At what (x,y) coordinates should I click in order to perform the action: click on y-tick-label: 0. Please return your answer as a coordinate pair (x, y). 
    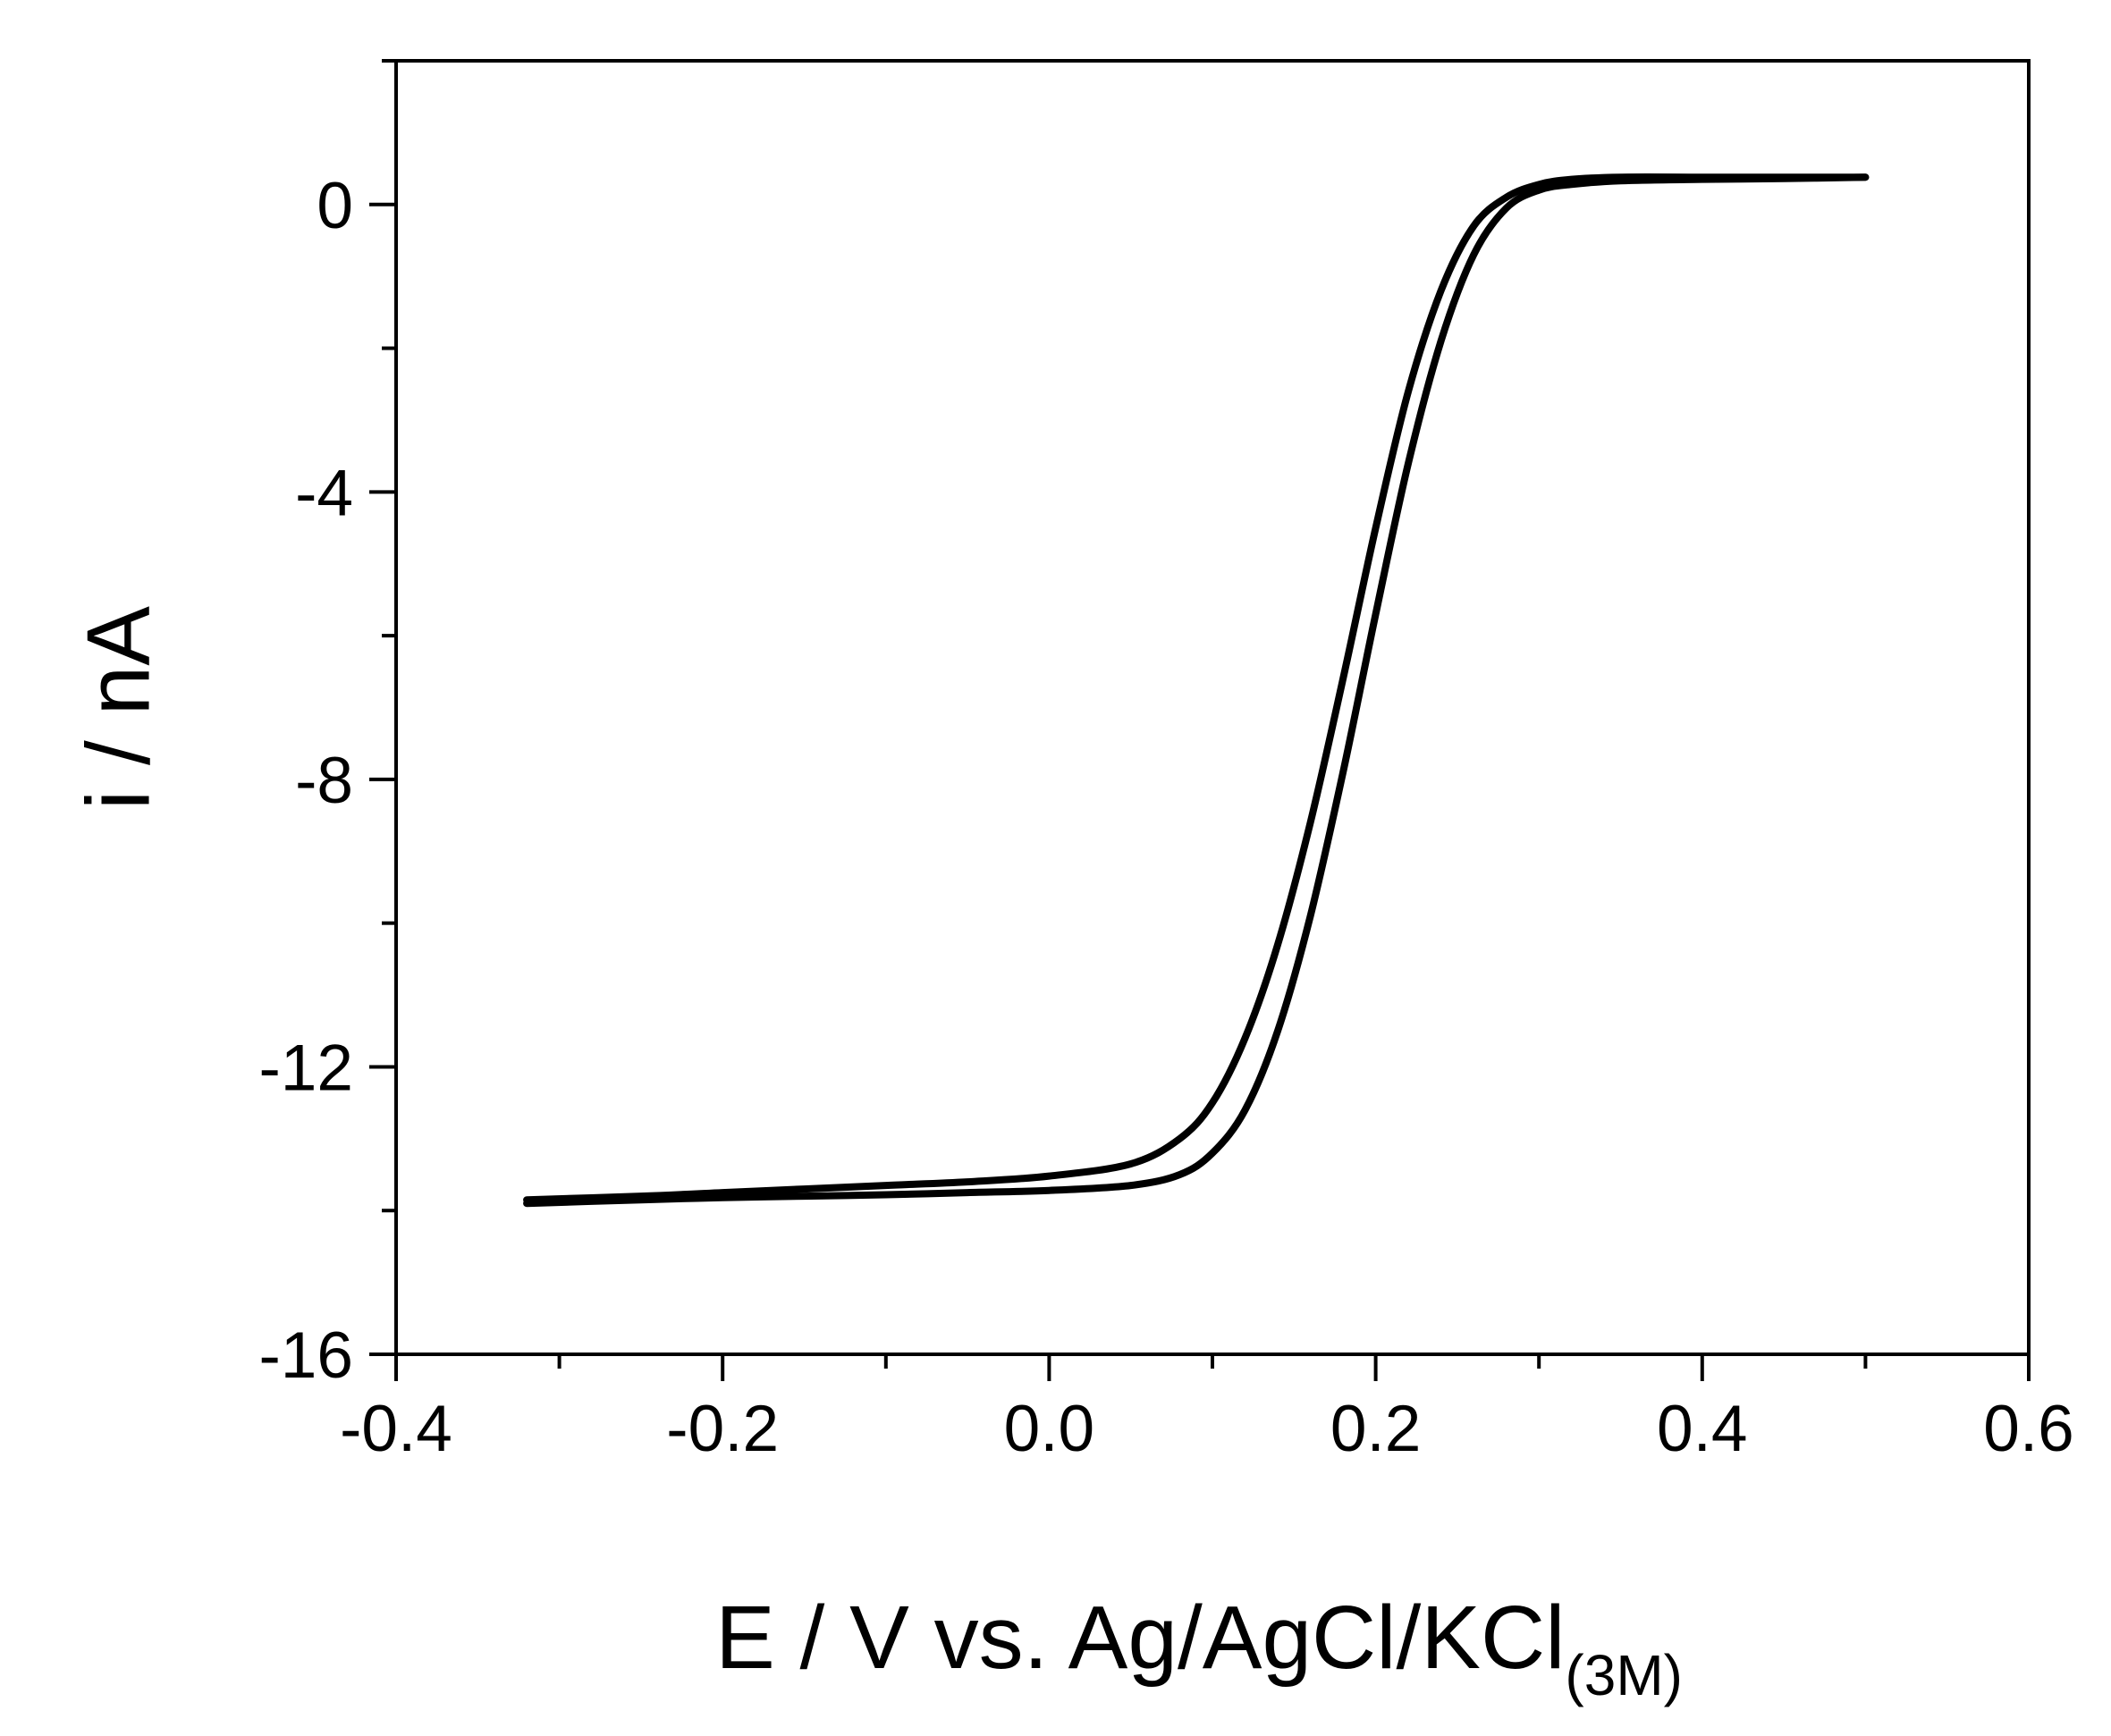
    Looking at the image, I should click on (335, 206).